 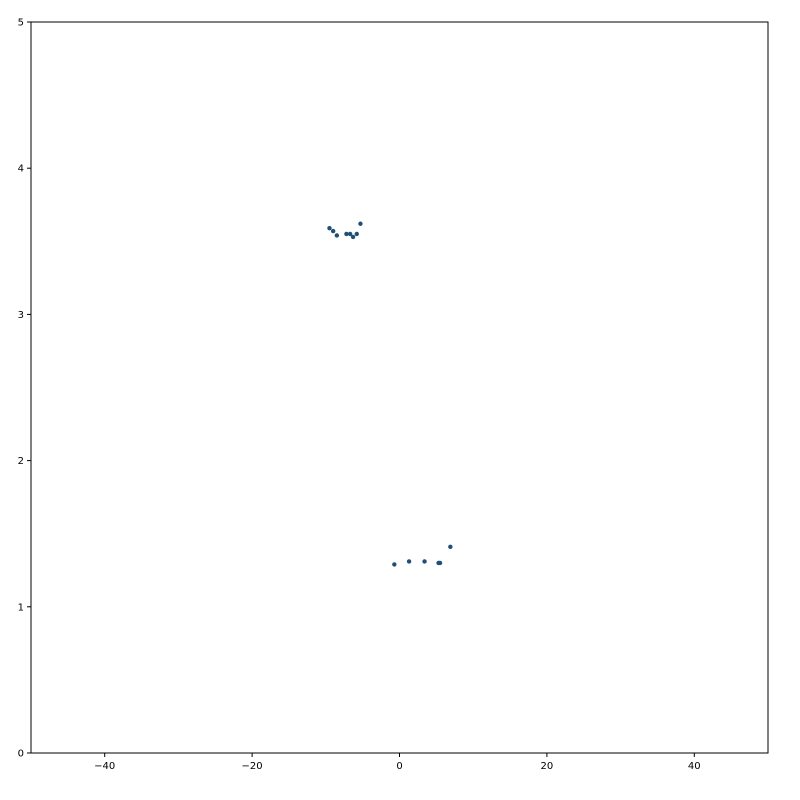 I want to click on y-tick-label: 1, so click(x=21, y=607).